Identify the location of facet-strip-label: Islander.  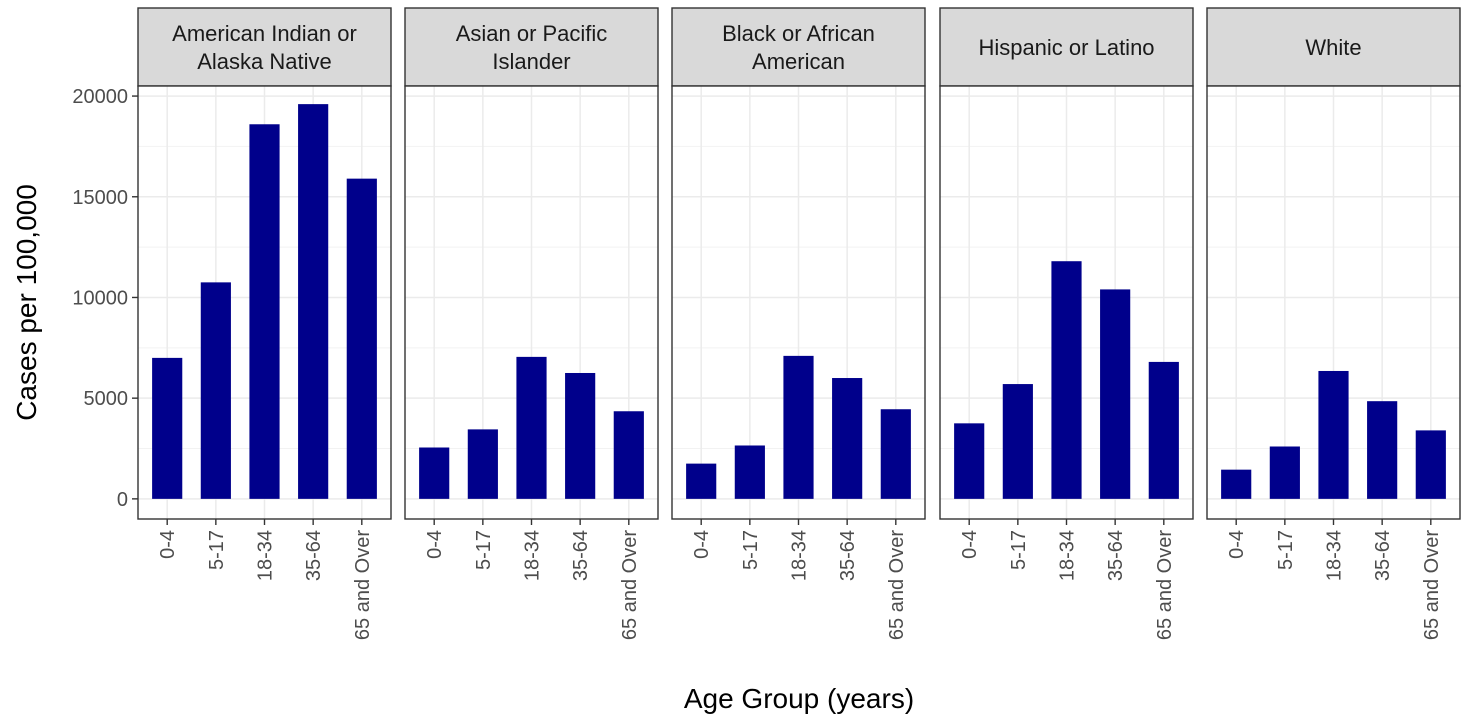
(531, 61).